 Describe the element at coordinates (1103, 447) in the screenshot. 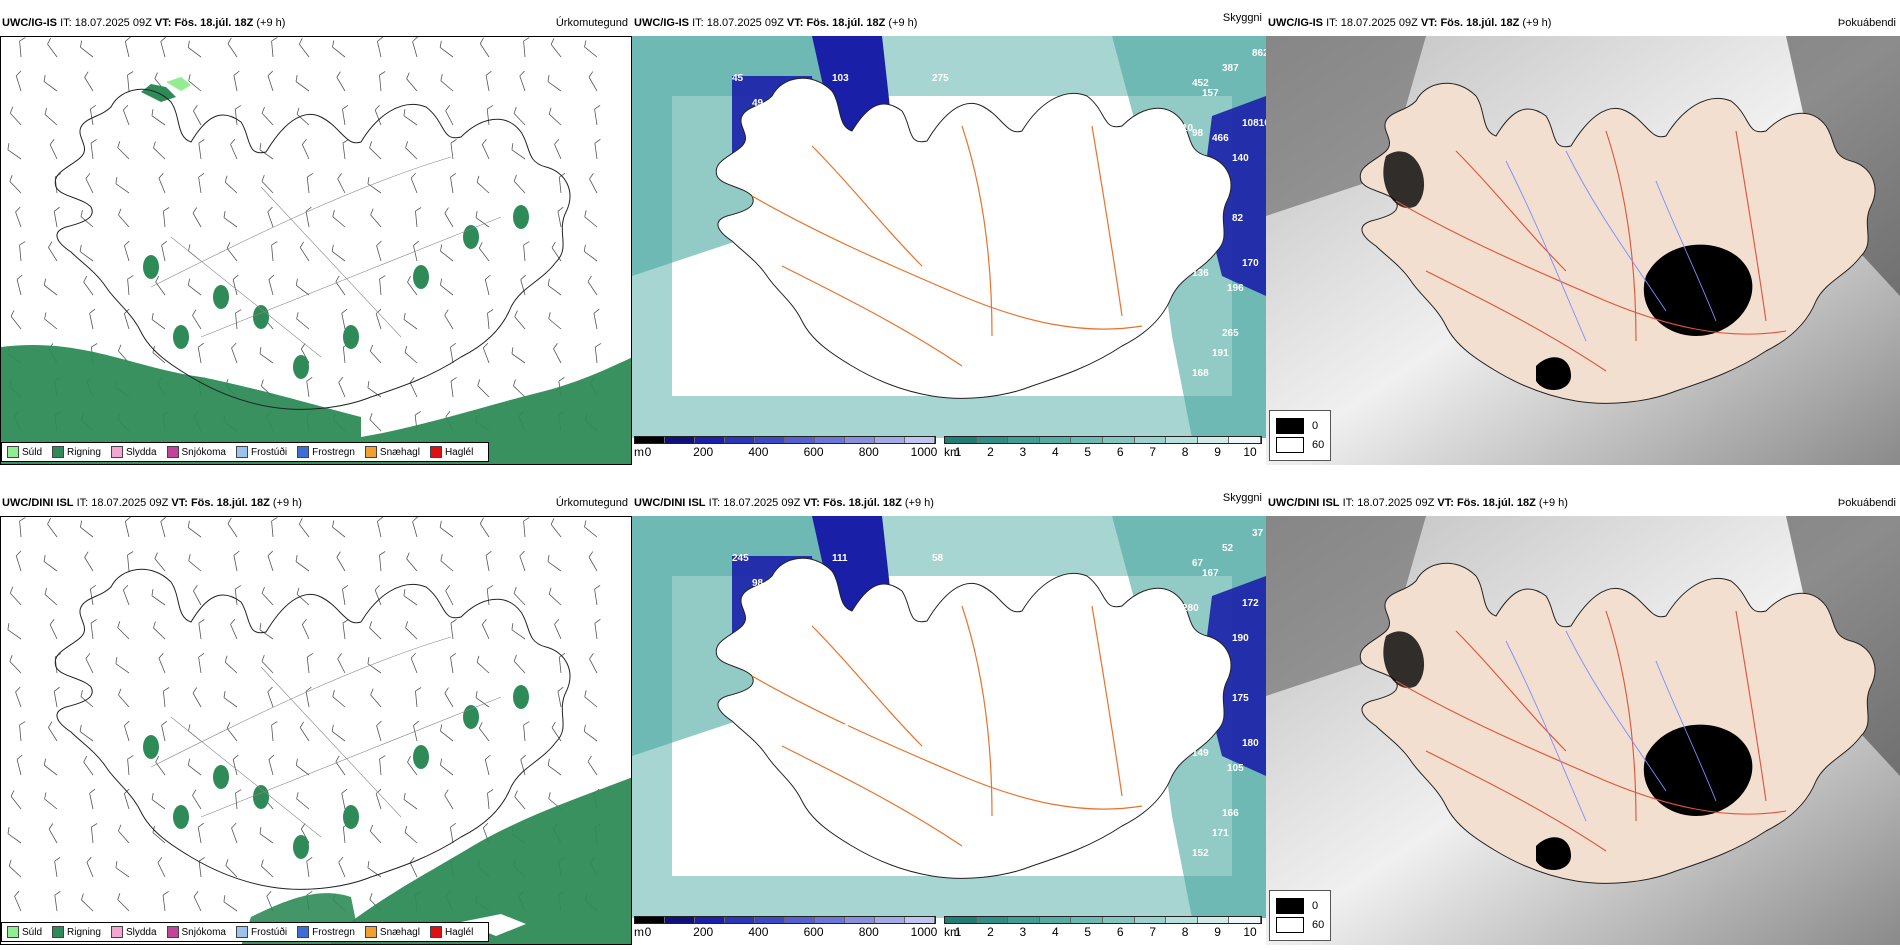

I see `visibility-colorbar: km 1 2 3 4 5 6 7 8 9 10` at that location.